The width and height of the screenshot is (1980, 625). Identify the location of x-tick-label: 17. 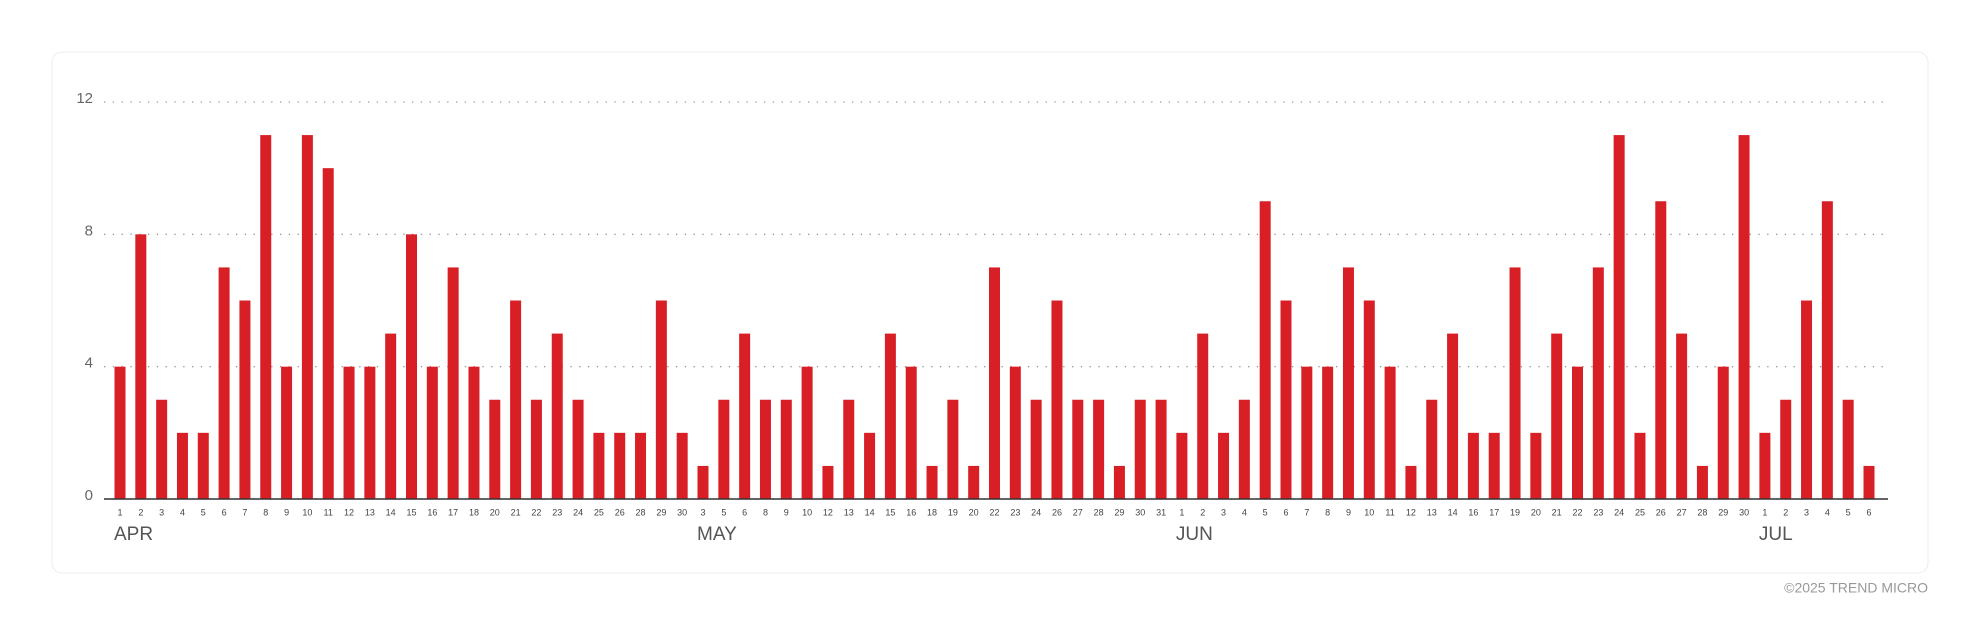
(453, 512).